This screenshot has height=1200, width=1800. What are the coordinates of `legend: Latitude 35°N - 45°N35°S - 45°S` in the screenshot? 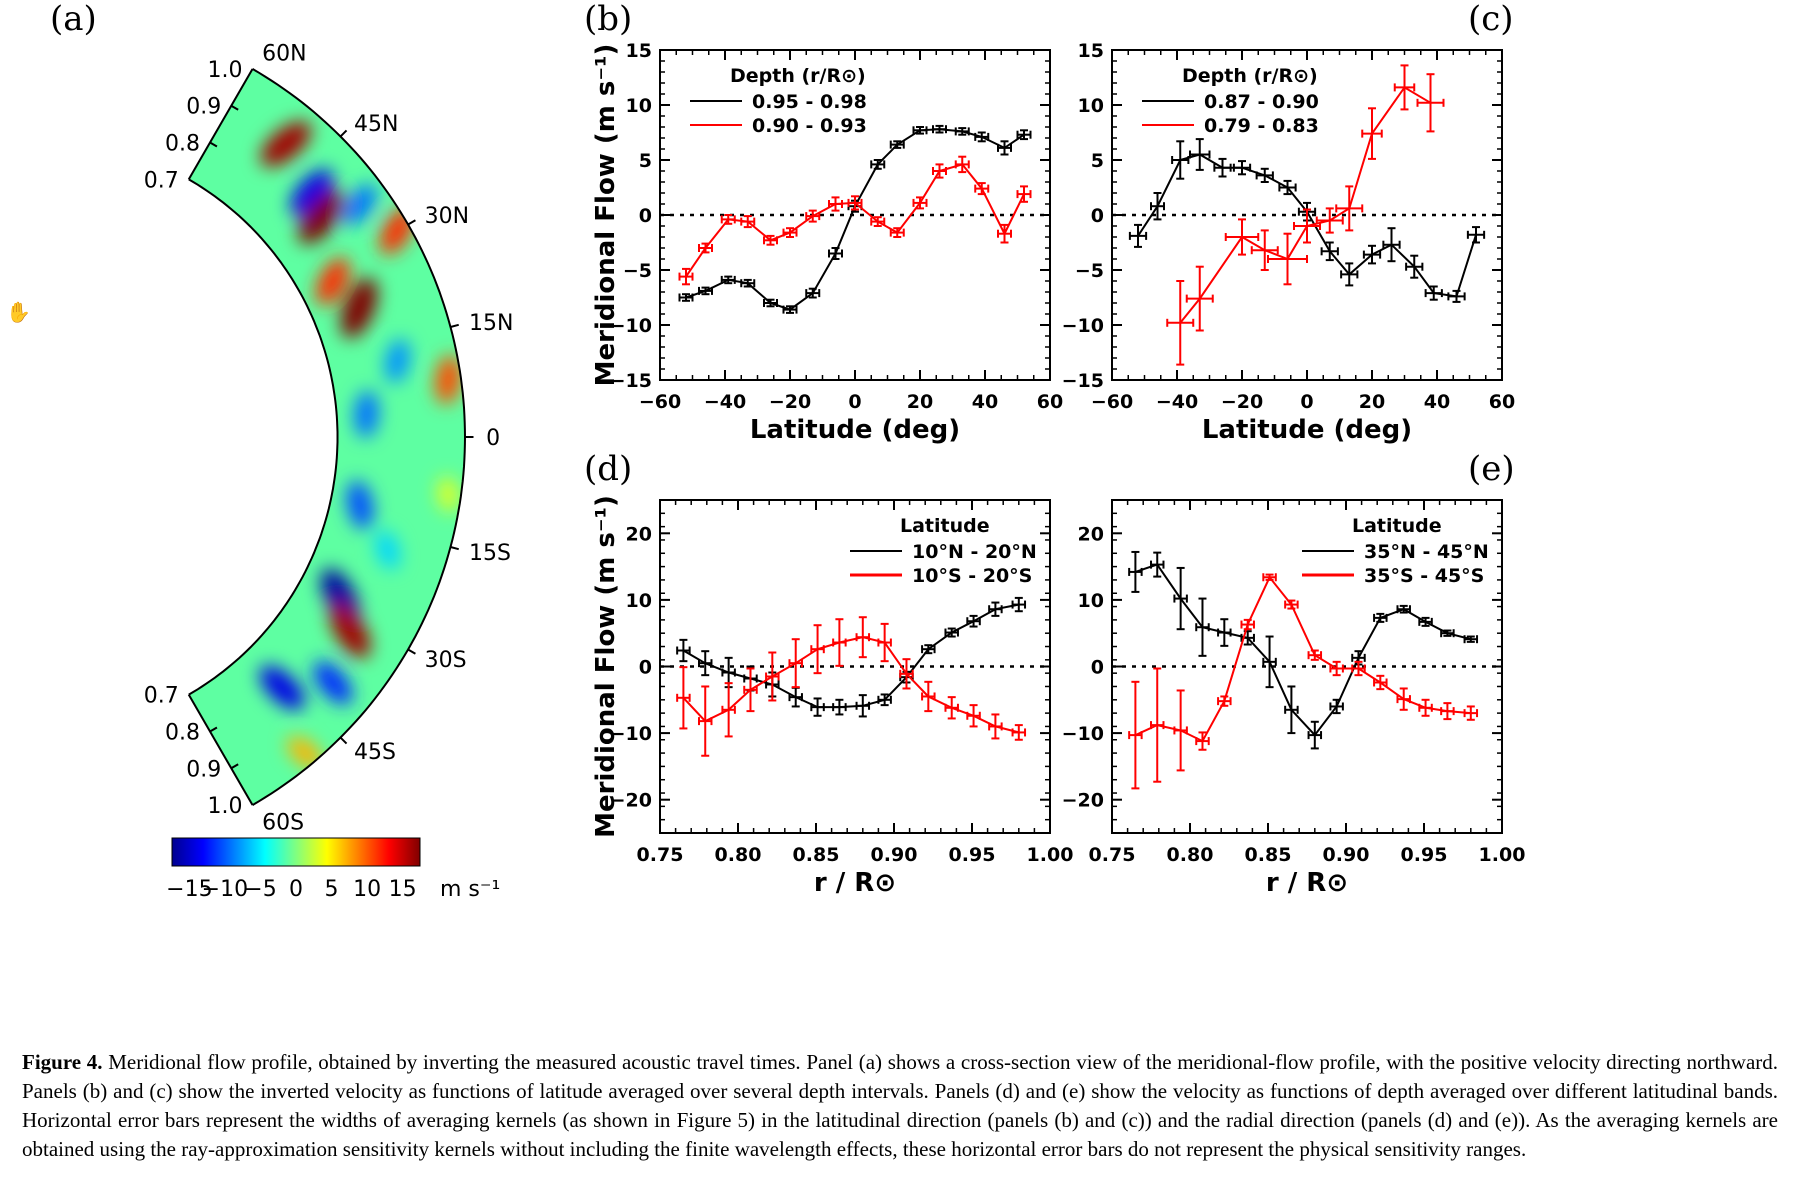 It's located at (1395, 551).